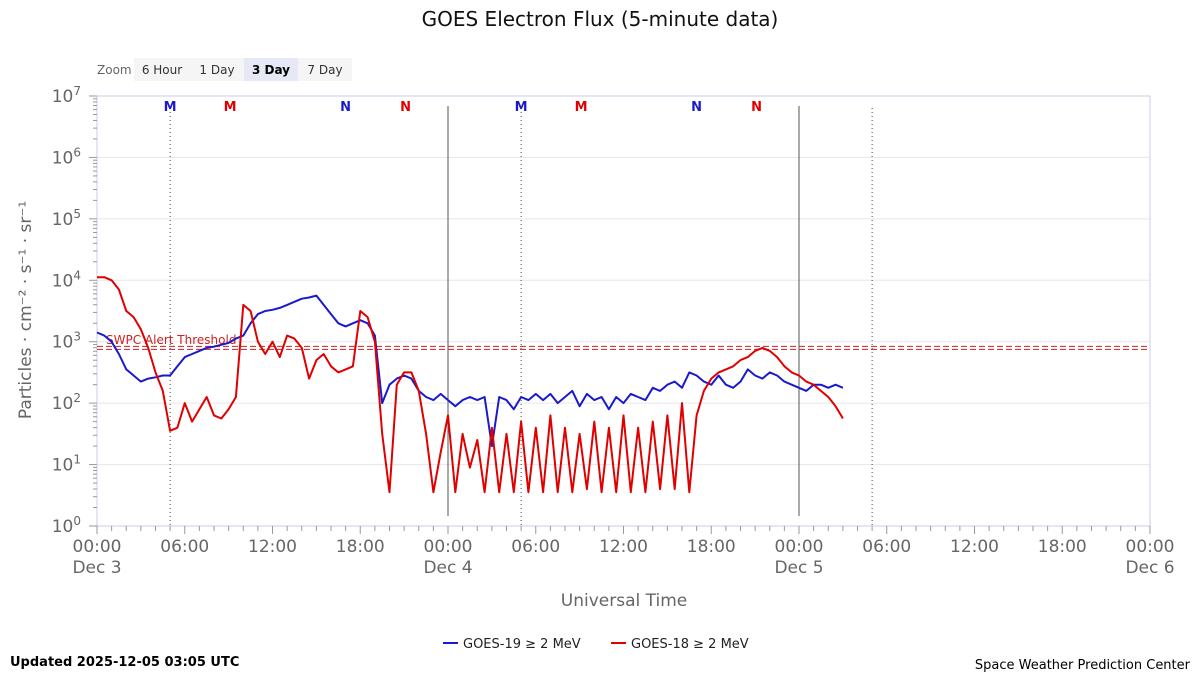 Image resolution: width=1200 pixels, height=675 pixels. Describe the element at coordinates (66, 95) in the screenshot. I see `y-tick-label: 10⁷` at that location.